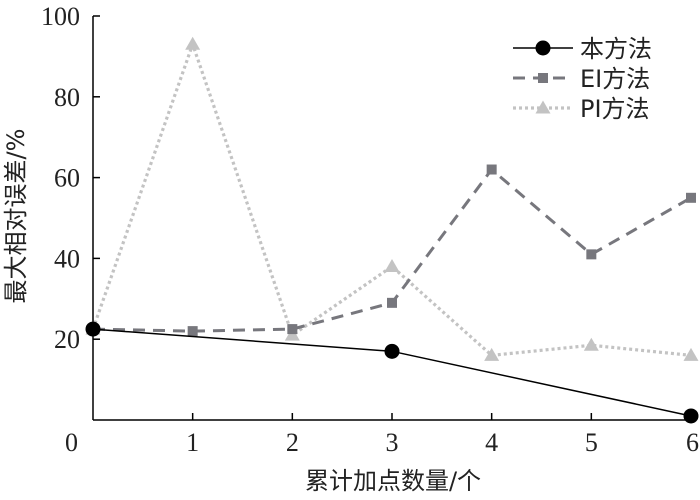  What do you see at coordinates (192, 442) in the screenshot?
I see `x-tick-label: 1` at bounding box center [192, 442].